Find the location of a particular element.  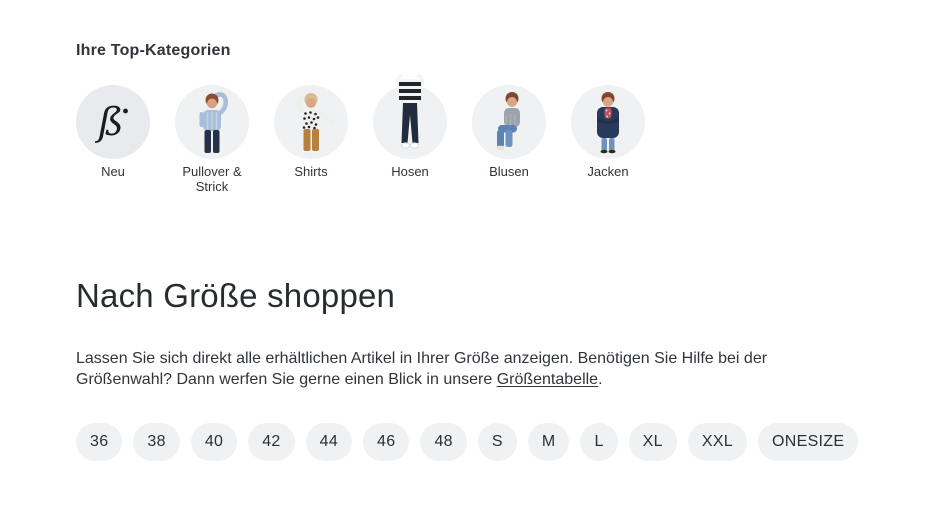

category-label: Hosen is located at coordinates (410, 171).